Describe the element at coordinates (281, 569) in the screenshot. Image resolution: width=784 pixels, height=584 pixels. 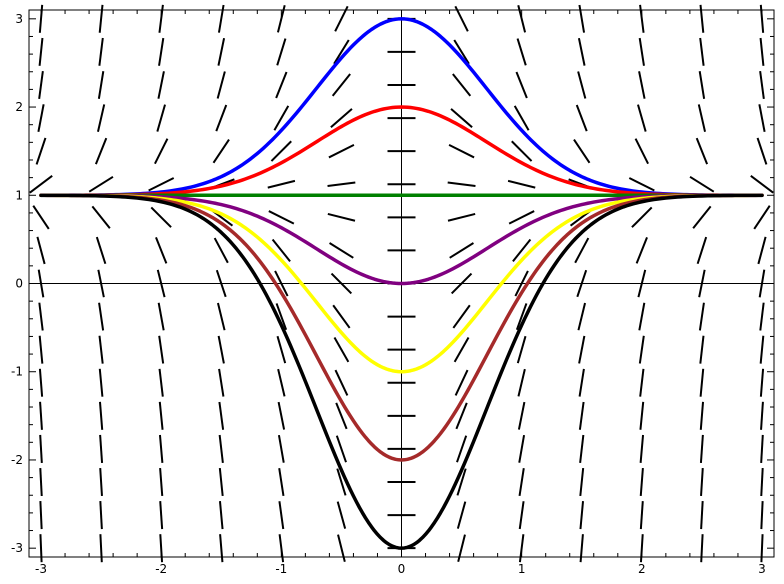
I see `x-tick-label: -1` at that location.